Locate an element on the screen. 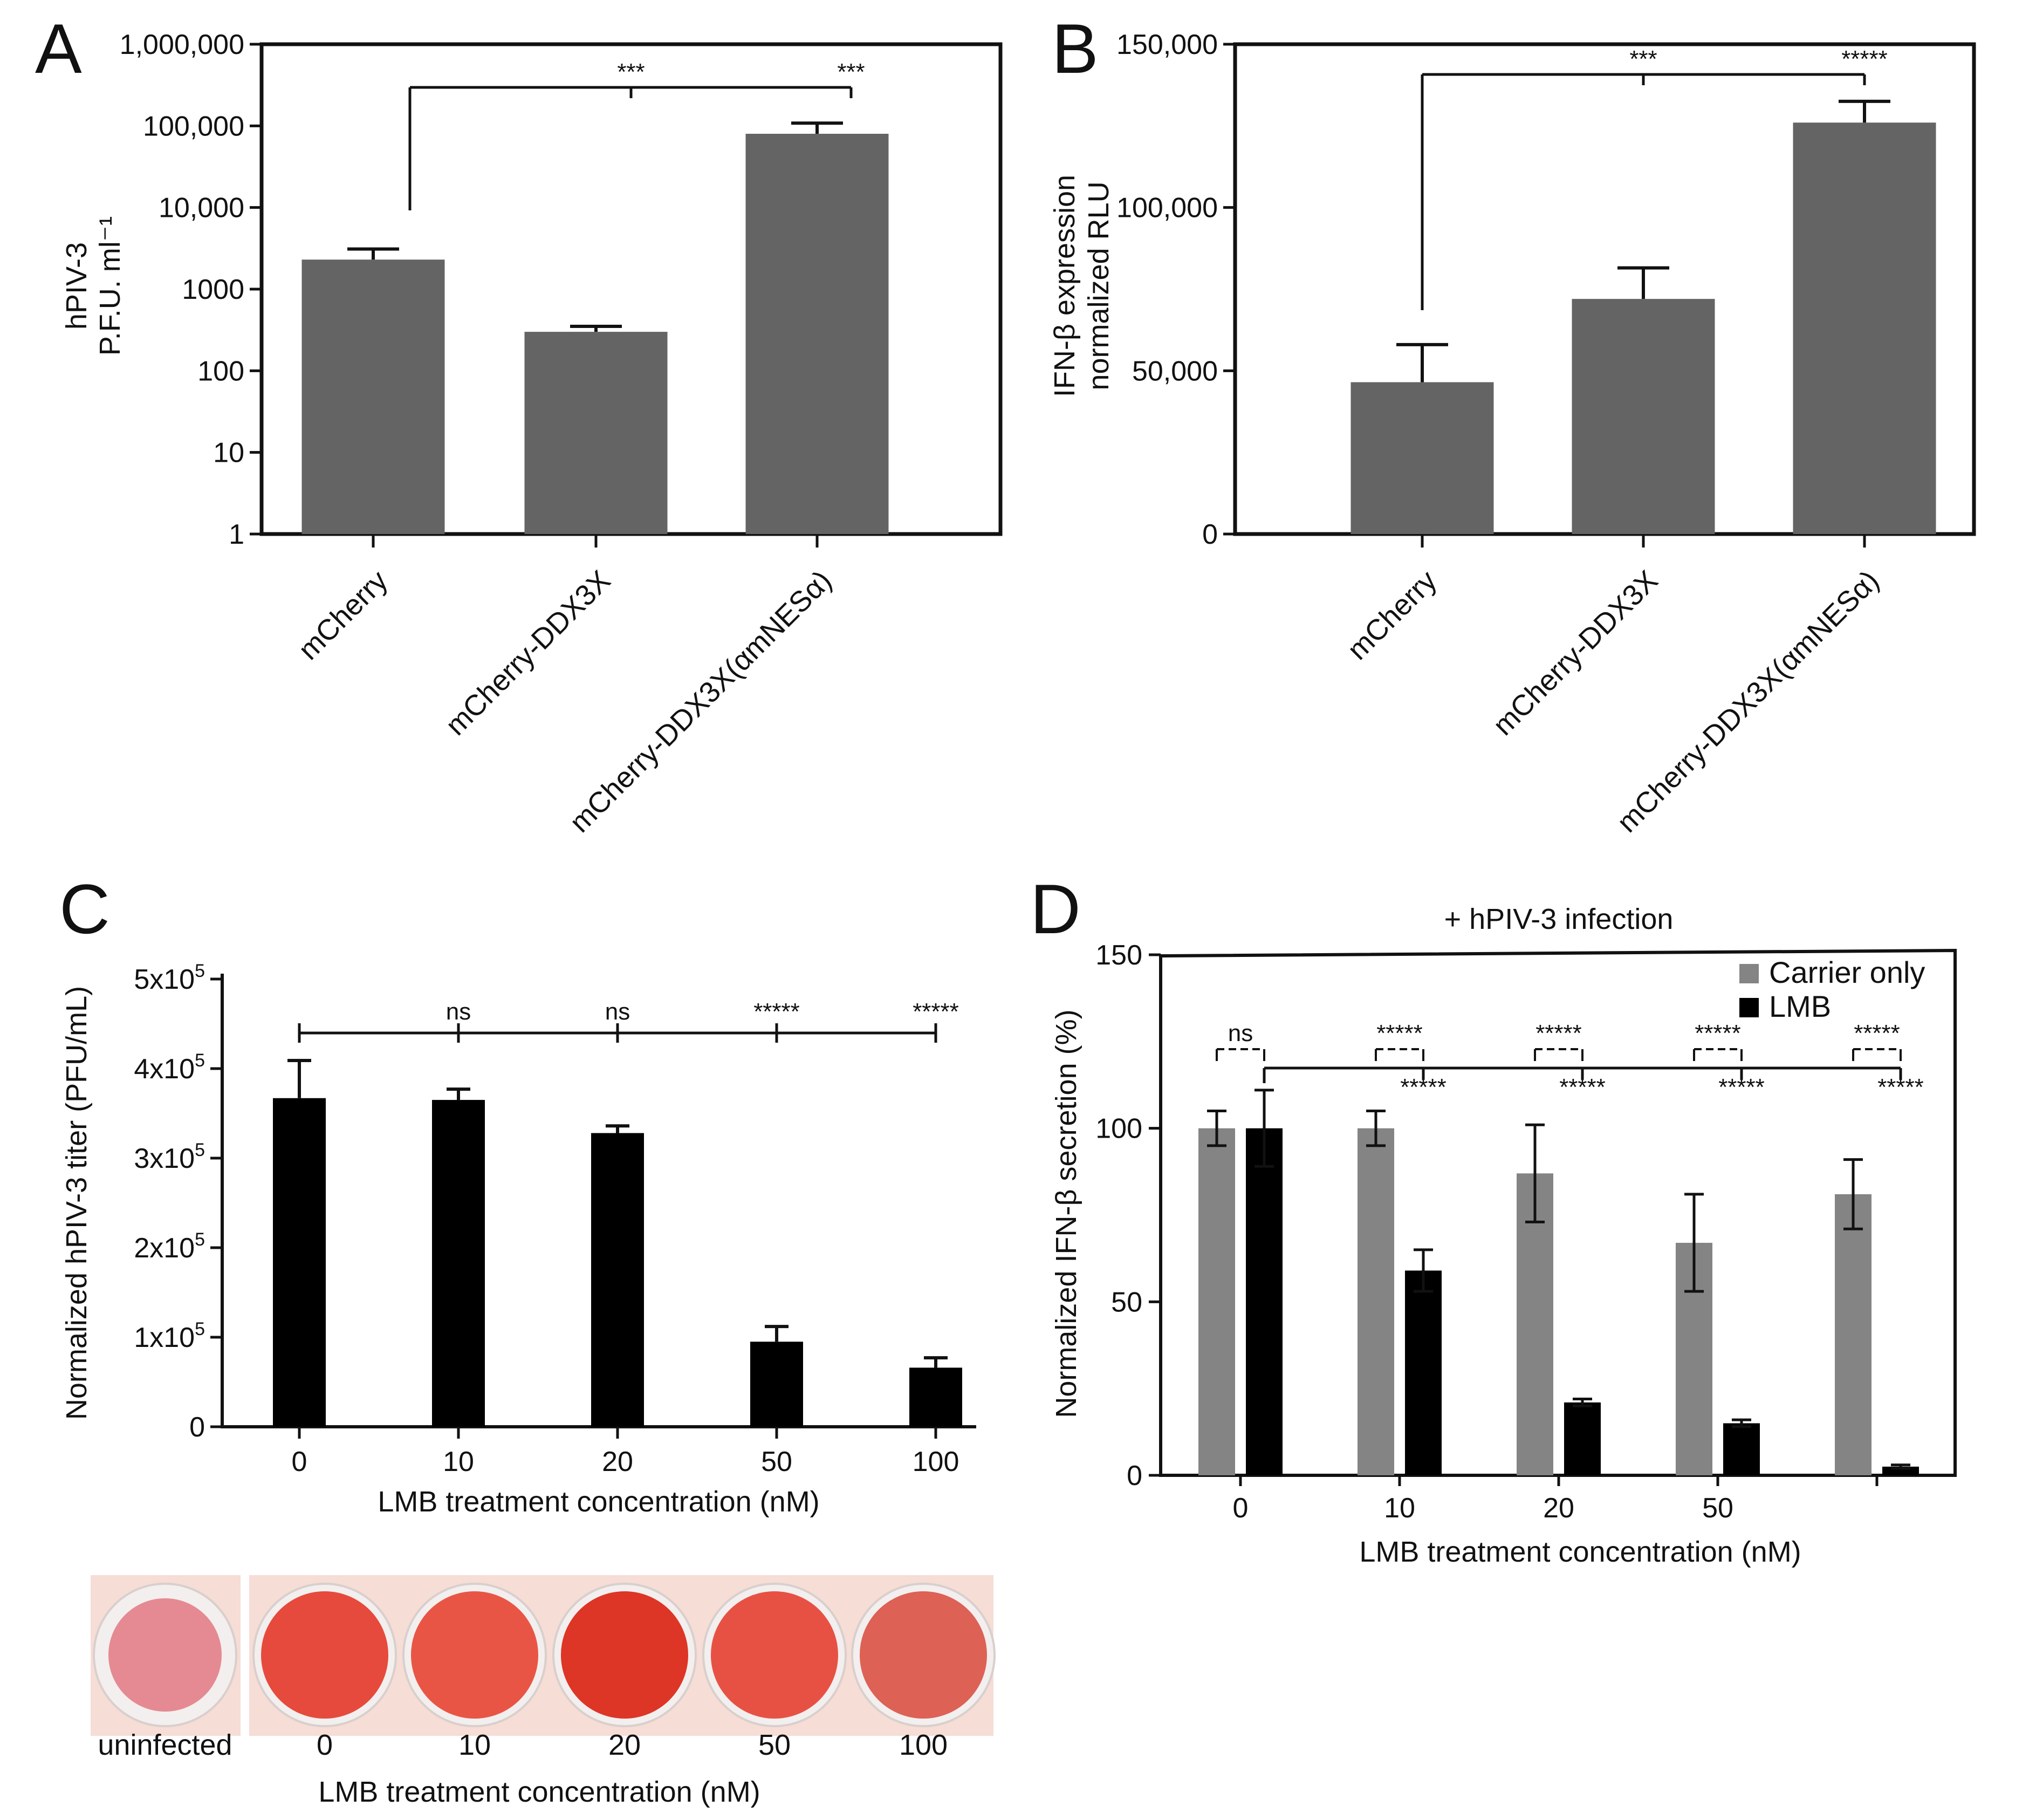 This screenshot has width=2036, height=1820. pair-sig-label-d: ns is located at coordinates (1241, 1033).